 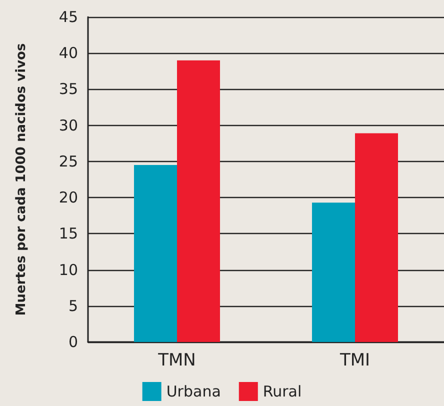 I want to click on x-tick-label: TMN, so click(x=176, y=360).